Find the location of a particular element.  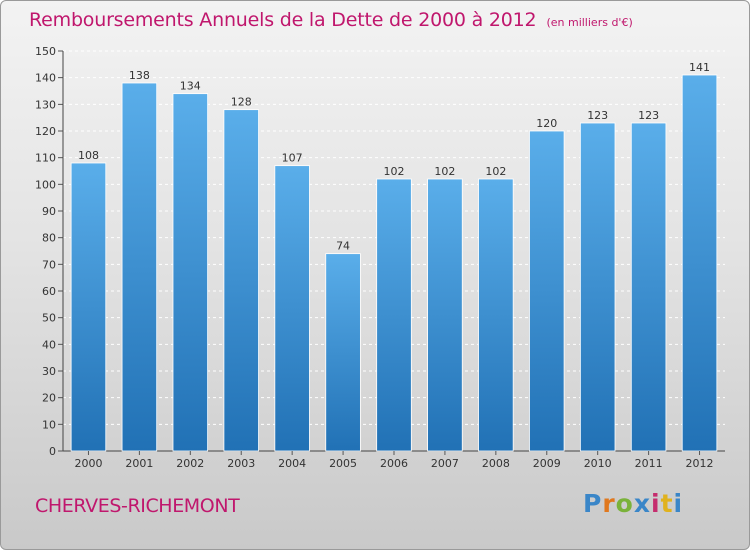

y-tick-label: 140 is located at coordinates (45, 78).